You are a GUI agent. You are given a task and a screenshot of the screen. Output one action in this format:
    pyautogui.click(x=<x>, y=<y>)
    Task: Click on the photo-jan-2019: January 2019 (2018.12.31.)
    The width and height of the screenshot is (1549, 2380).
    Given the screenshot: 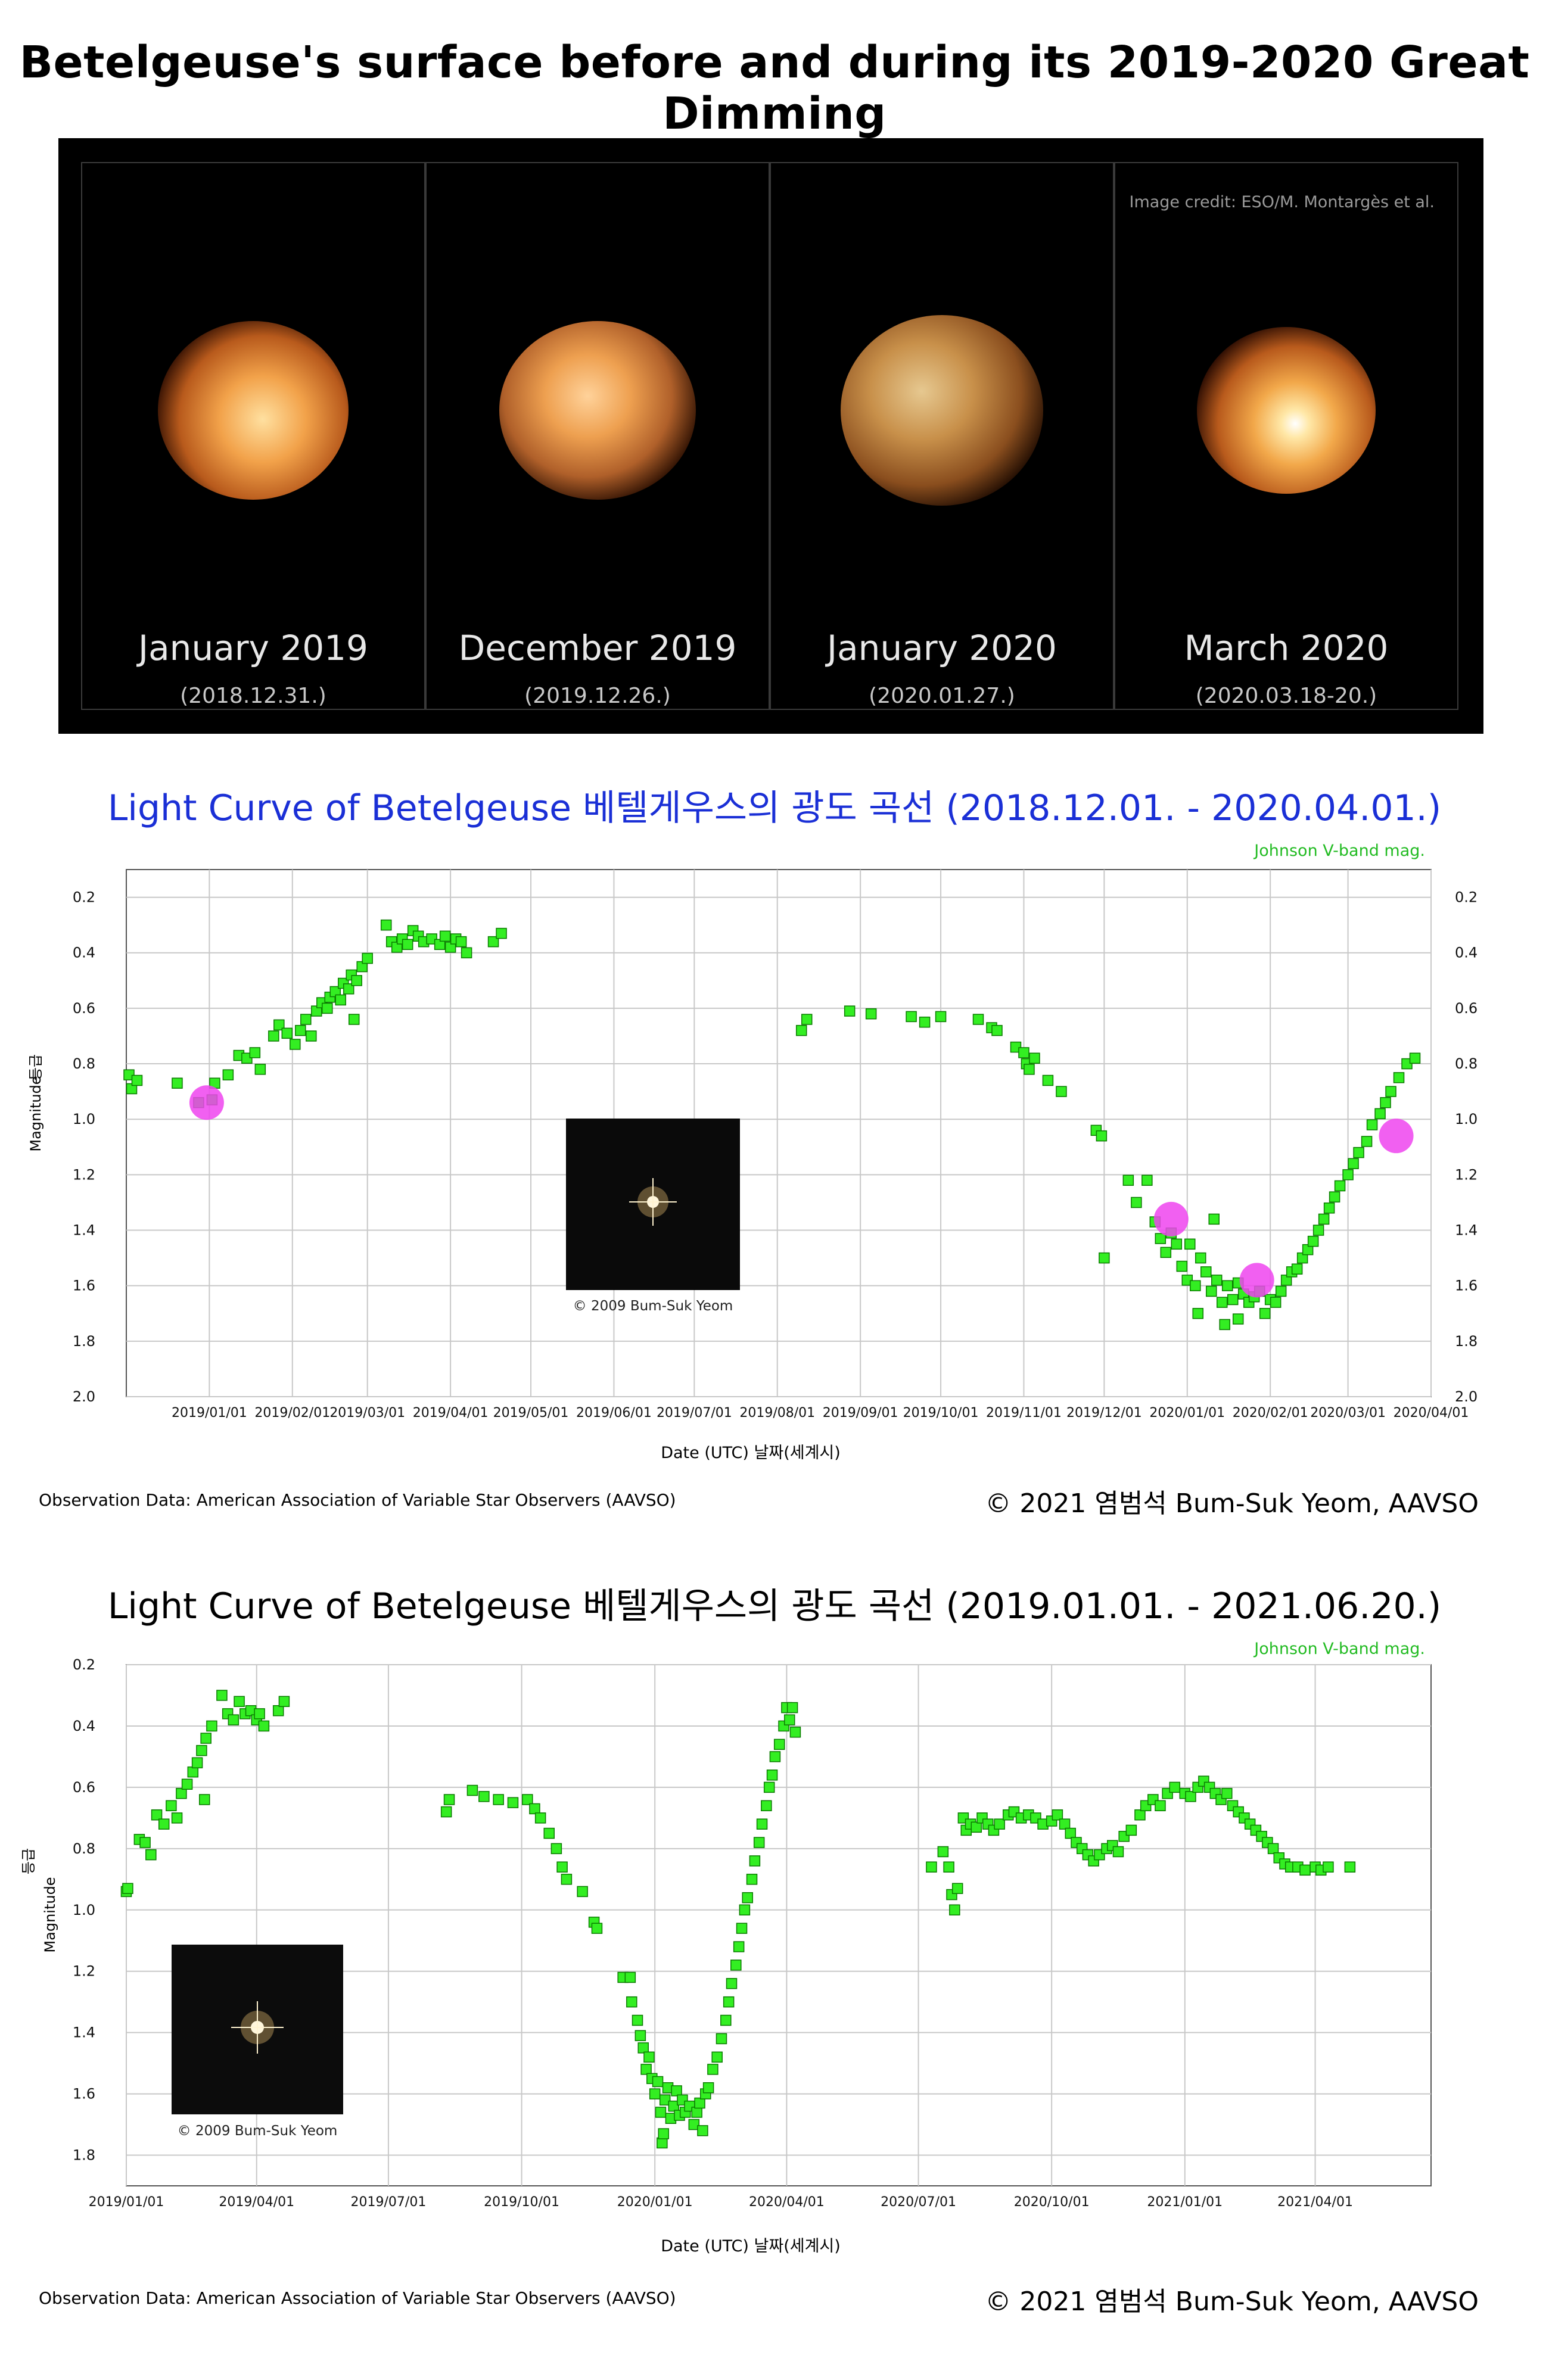 What is the action you would take?
    pyautogui.click(x=253, y=436)
    